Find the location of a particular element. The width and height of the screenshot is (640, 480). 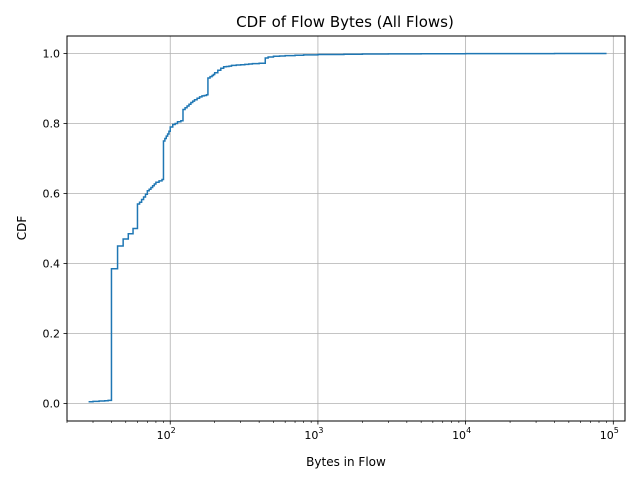

x-tick-exponent: 3 is located at coordinates (320, 430).